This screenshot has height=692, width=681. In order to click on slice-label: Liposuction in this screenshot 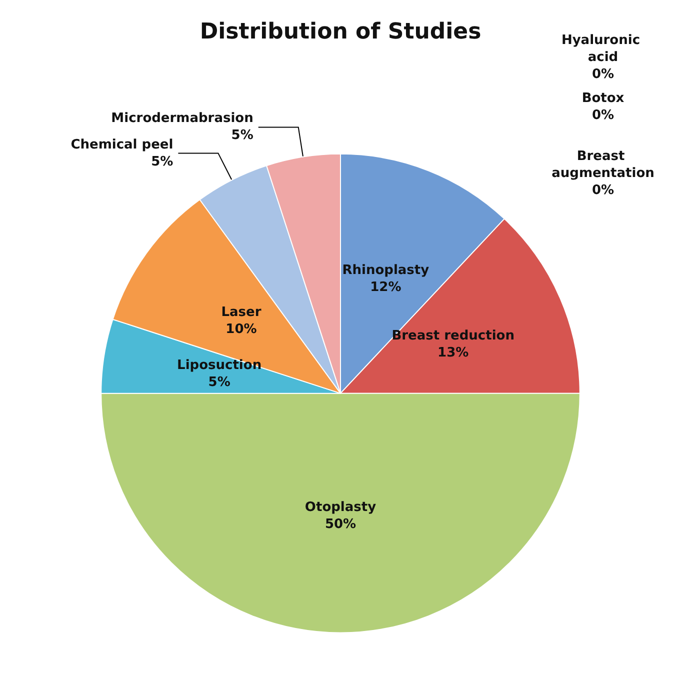, I will do `click(219, 366)`.